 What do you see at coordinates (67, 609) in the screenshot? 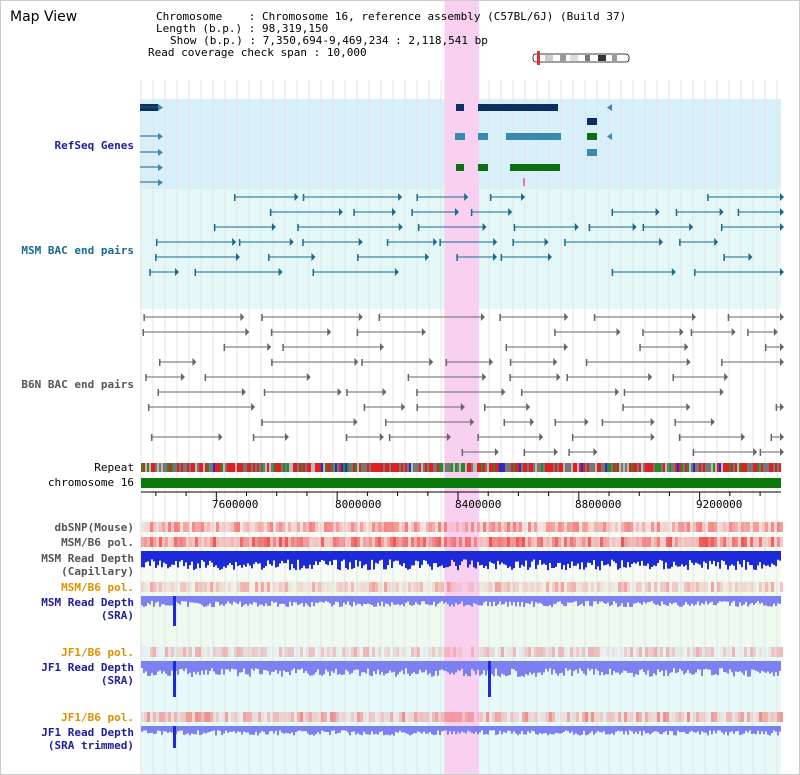
I see `track-label-msm-sra-depth: MSM Read Depth (SRA)` at bounding box center [67, 609].